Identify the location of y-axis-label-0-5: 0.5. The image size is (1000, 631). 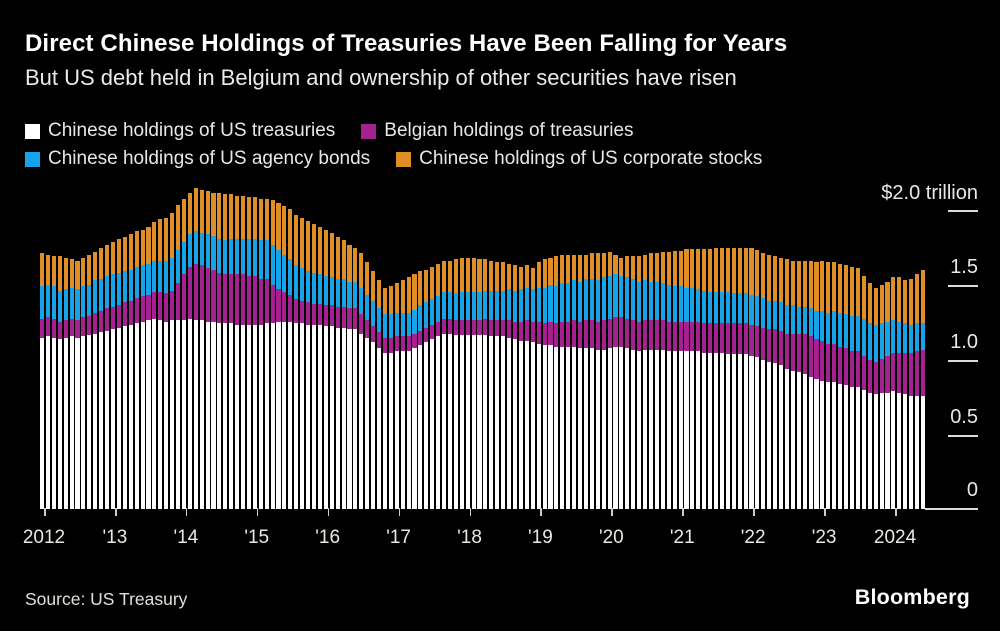
(964, 417).